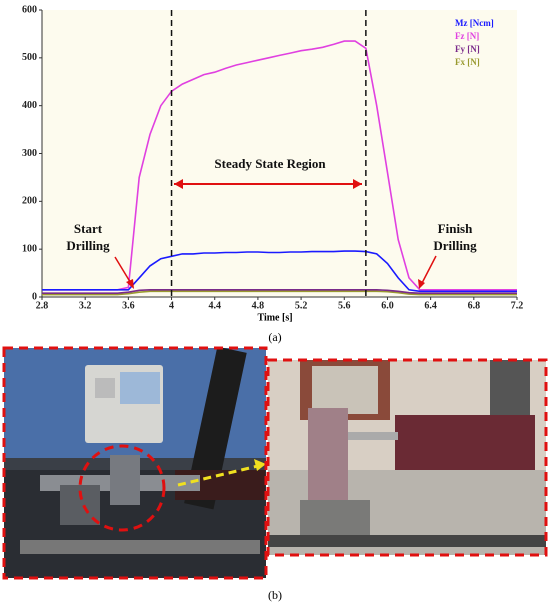 This screenshot has height=610, width=550. What do you see at coordinates (274, 317) in the screenshot?
I see `x-axis-label: Time [s]` at bounding box center [274, 317].